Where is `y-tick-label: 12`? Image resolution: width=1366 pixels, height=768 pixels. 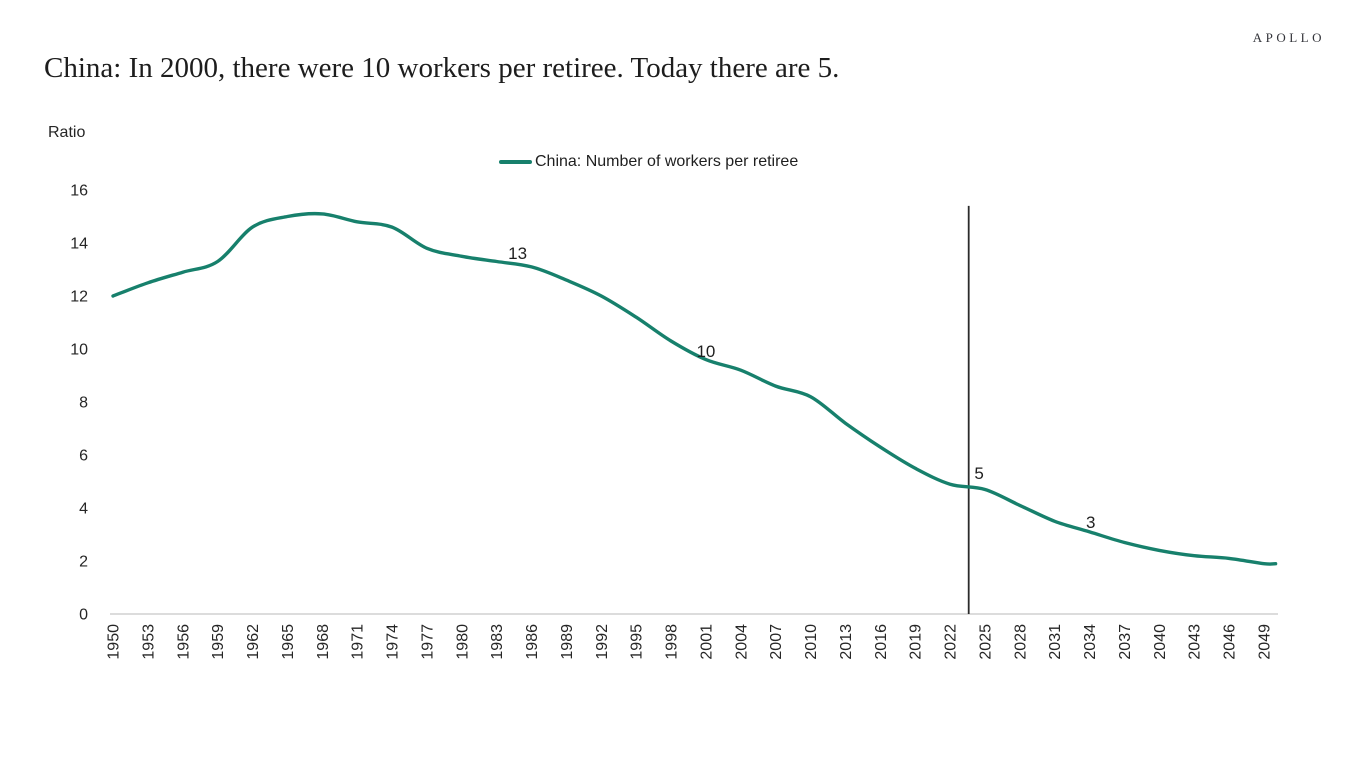 y-tick-label: 12 is located at coordinates (79, 297).